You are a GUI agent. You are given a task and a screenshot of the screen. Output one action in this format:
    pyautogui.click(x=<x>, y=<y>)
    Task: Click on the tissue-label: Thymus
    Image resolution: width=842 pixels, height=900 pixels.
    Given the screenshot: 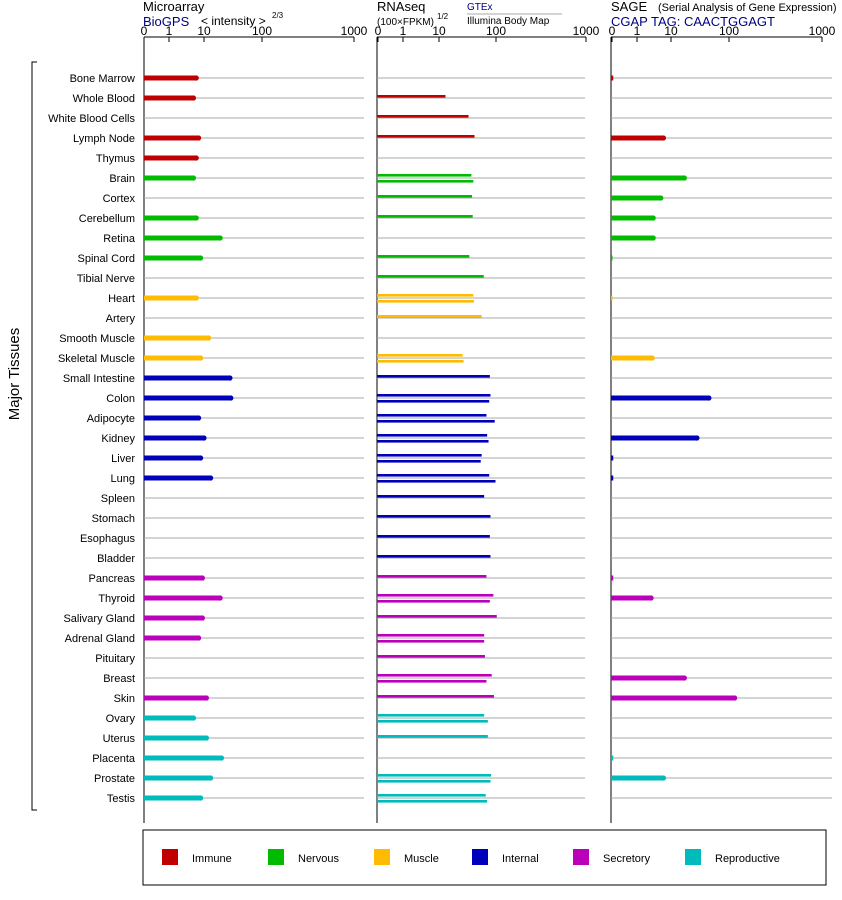 What is the action you would take?
    pyautogui.click(x=116, y=159)
    